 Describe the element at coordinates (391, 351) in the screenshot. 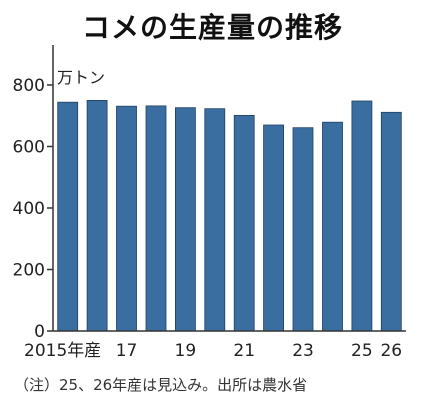

I see `x-tick-label: 26` at that location.